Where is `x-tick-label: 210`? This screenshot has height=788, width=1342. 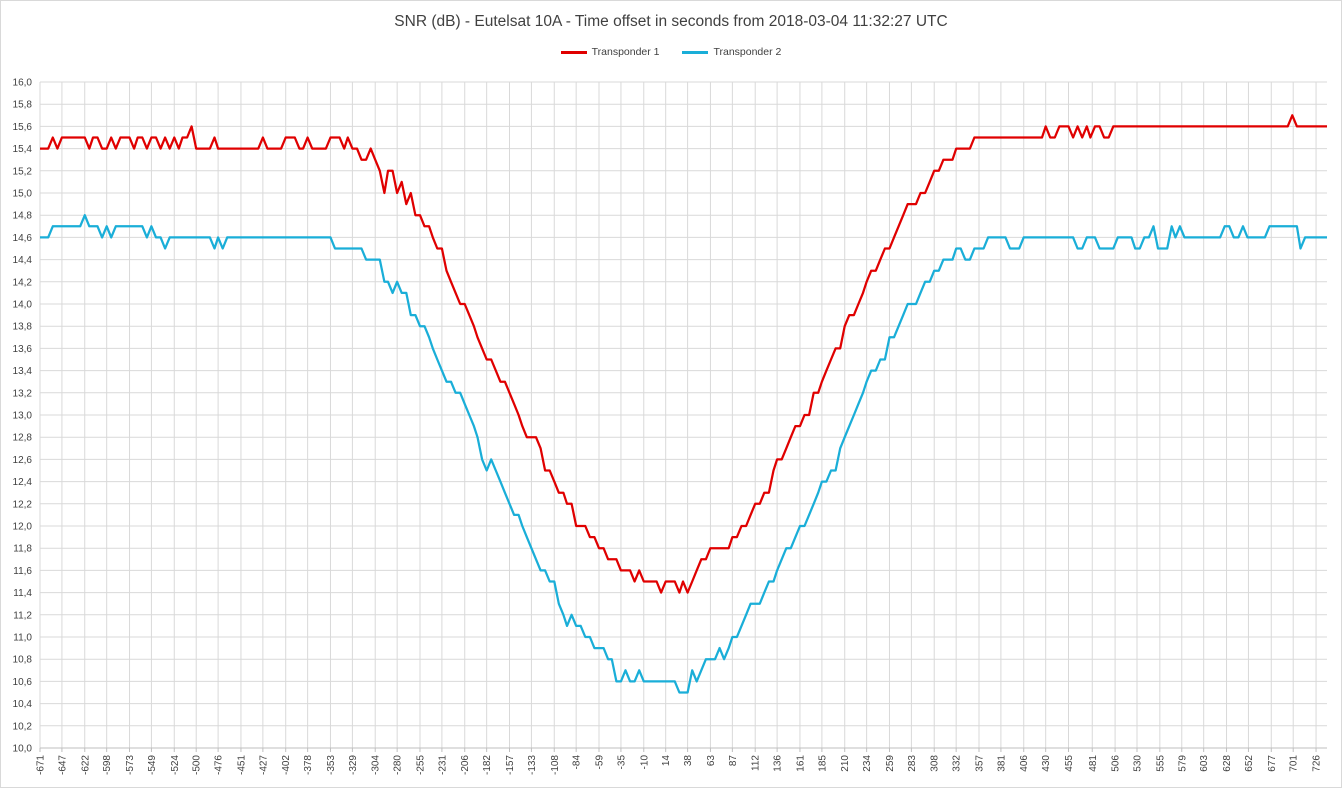
x-tick-label: 210 is located at coordinates (845, 763).